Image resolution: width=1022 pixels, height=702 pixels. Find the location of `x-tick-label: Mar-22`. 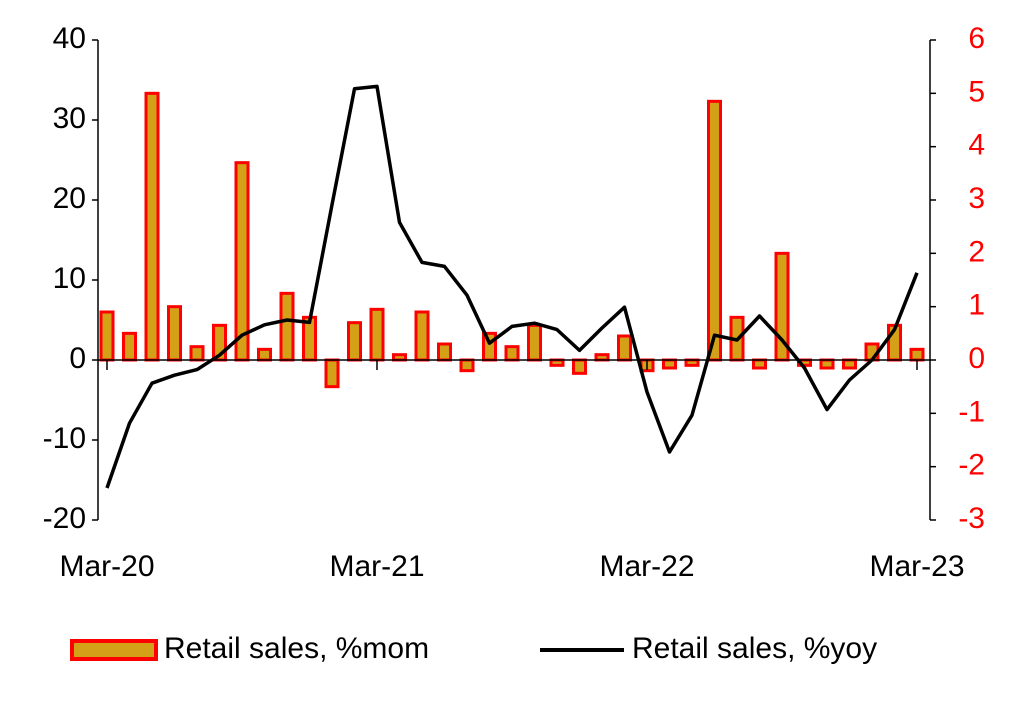

x-tick-label: Mar-22 is located at coordinates (646, 566).